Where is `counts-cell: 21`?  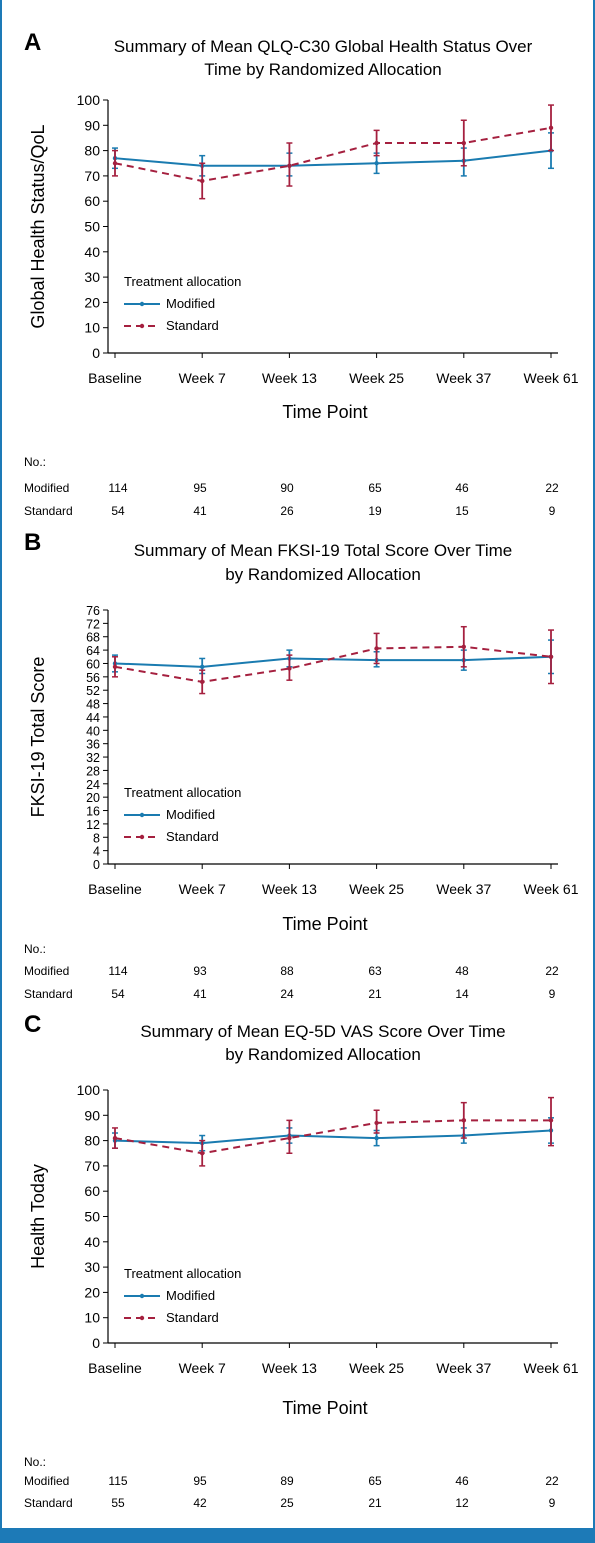
counts-cell: 21 is located at coordinates (375, 994).